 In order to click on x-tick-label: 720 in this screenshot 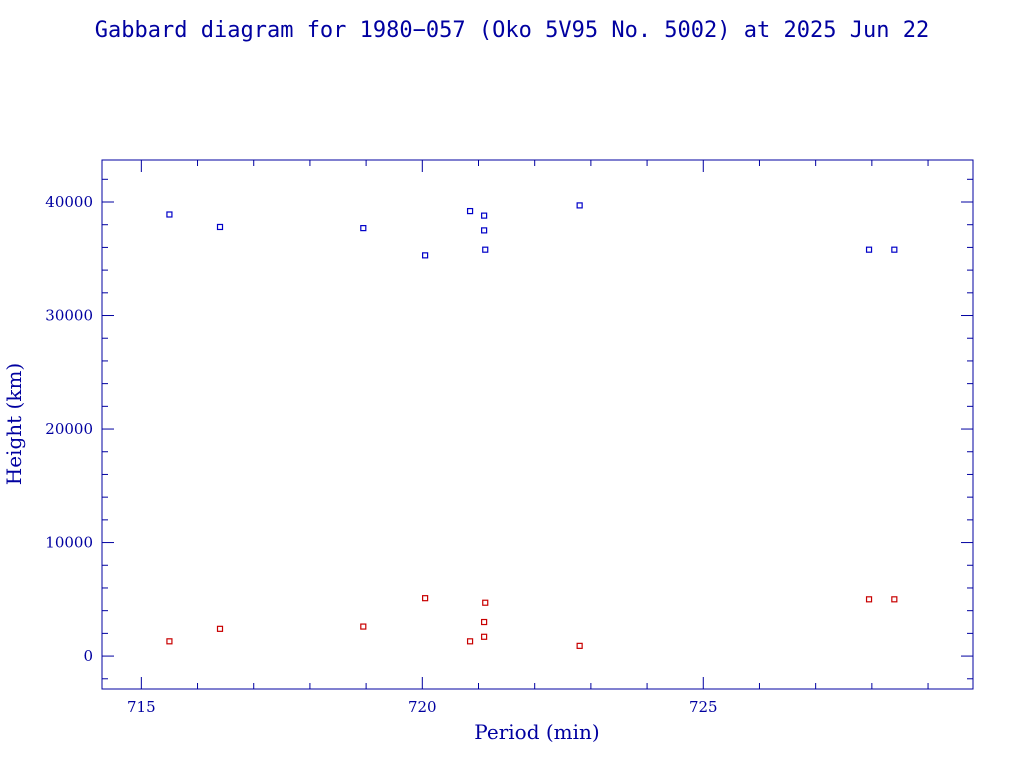, I will do `click(422, 707)`.